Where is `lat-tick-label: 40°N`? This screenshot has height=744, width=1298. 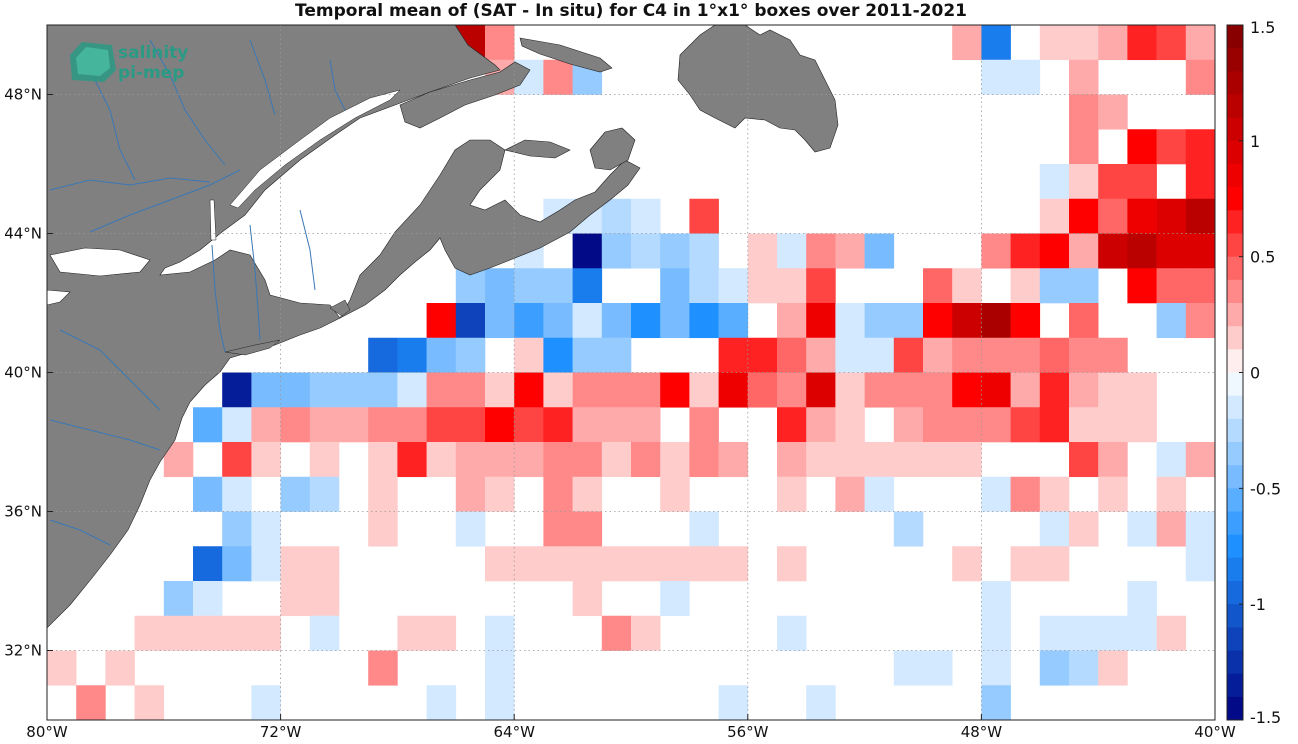
lat-tick-label: 40°N is located at coordinates (23, 373).